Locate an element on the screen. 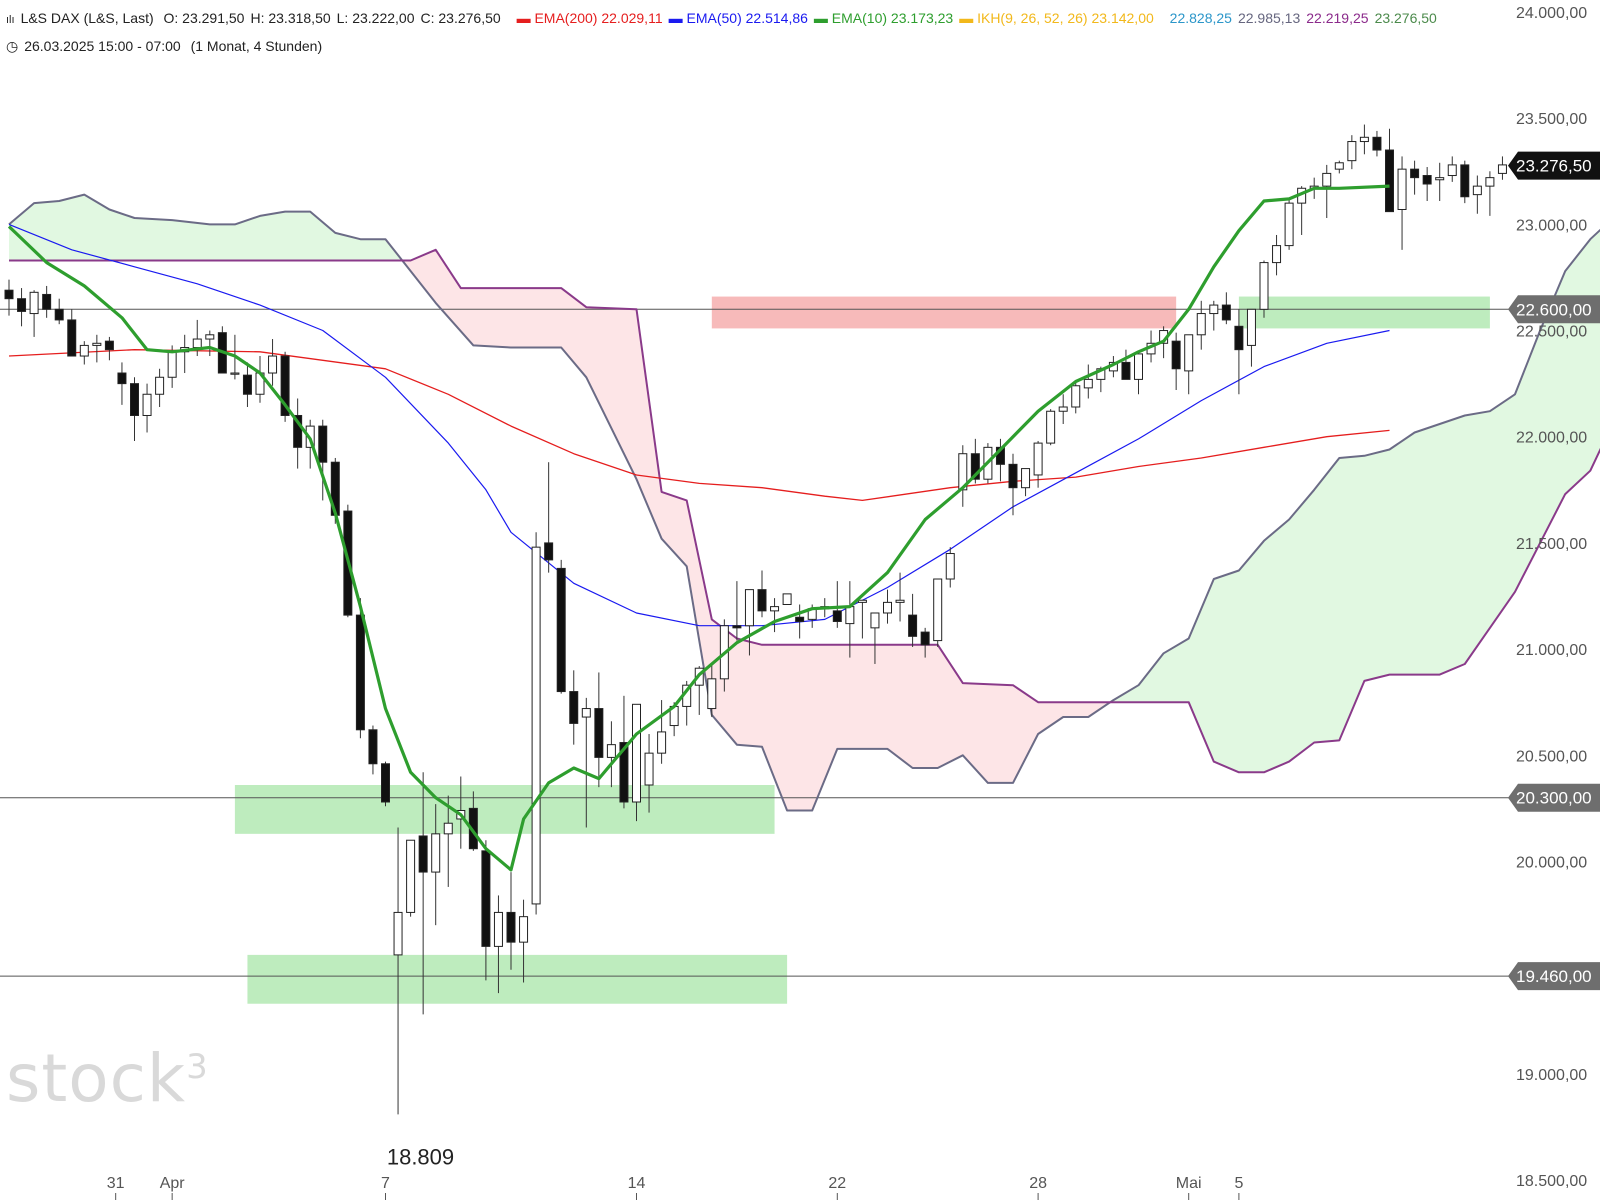  legend-ema-1: ▬ EMA(50) 22.514,86 is located at coordinates (738, 18).